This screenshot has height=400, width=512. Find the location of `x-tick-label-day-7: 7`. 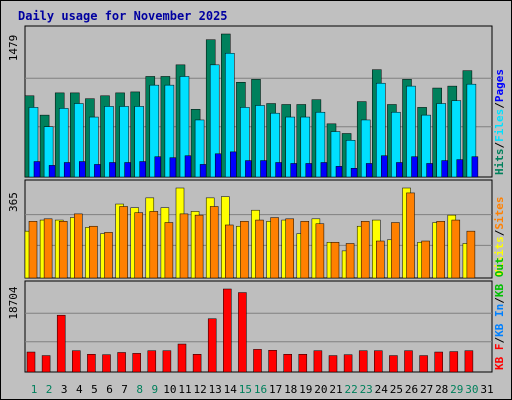

x-tick-label-day-7: 7 is located at coordinates (124, 389).